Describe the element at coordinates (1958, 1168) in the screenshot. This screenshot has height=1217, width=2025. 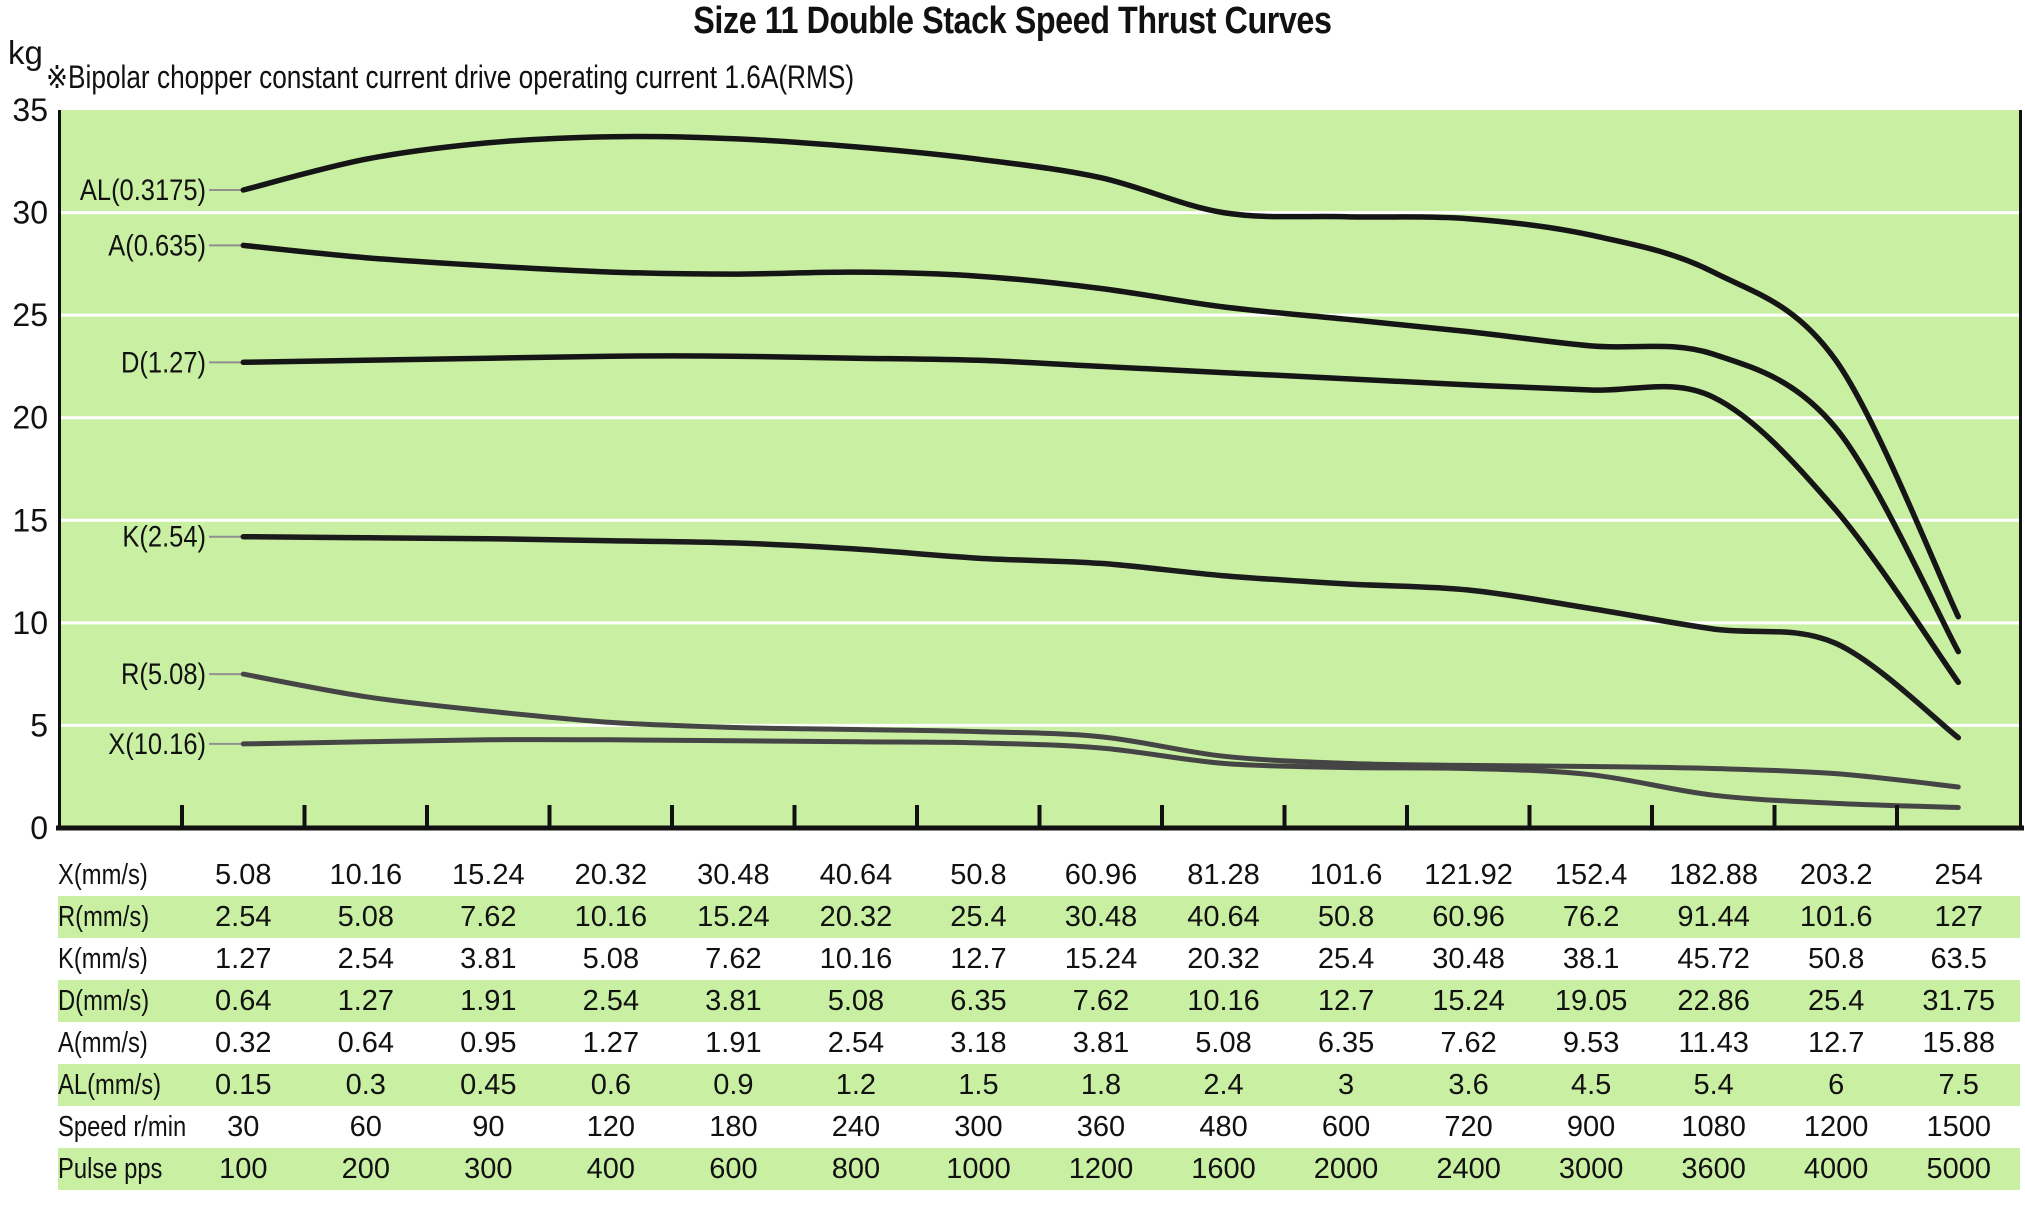
I see `table-cell: 5000` at that location.